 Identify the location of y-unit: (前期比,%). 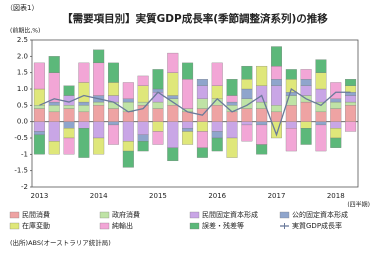
(25, 31).